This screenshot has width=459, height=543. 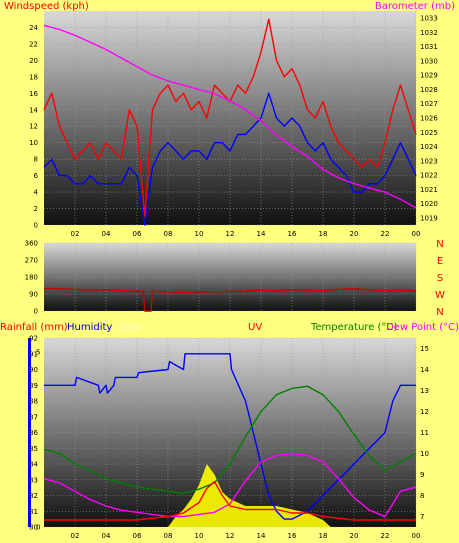 I want to click on humidity-y-tick-labels: 80 81 82 83 84 85 86 87 88 89 90 91 92, so click(x=33, y=433).